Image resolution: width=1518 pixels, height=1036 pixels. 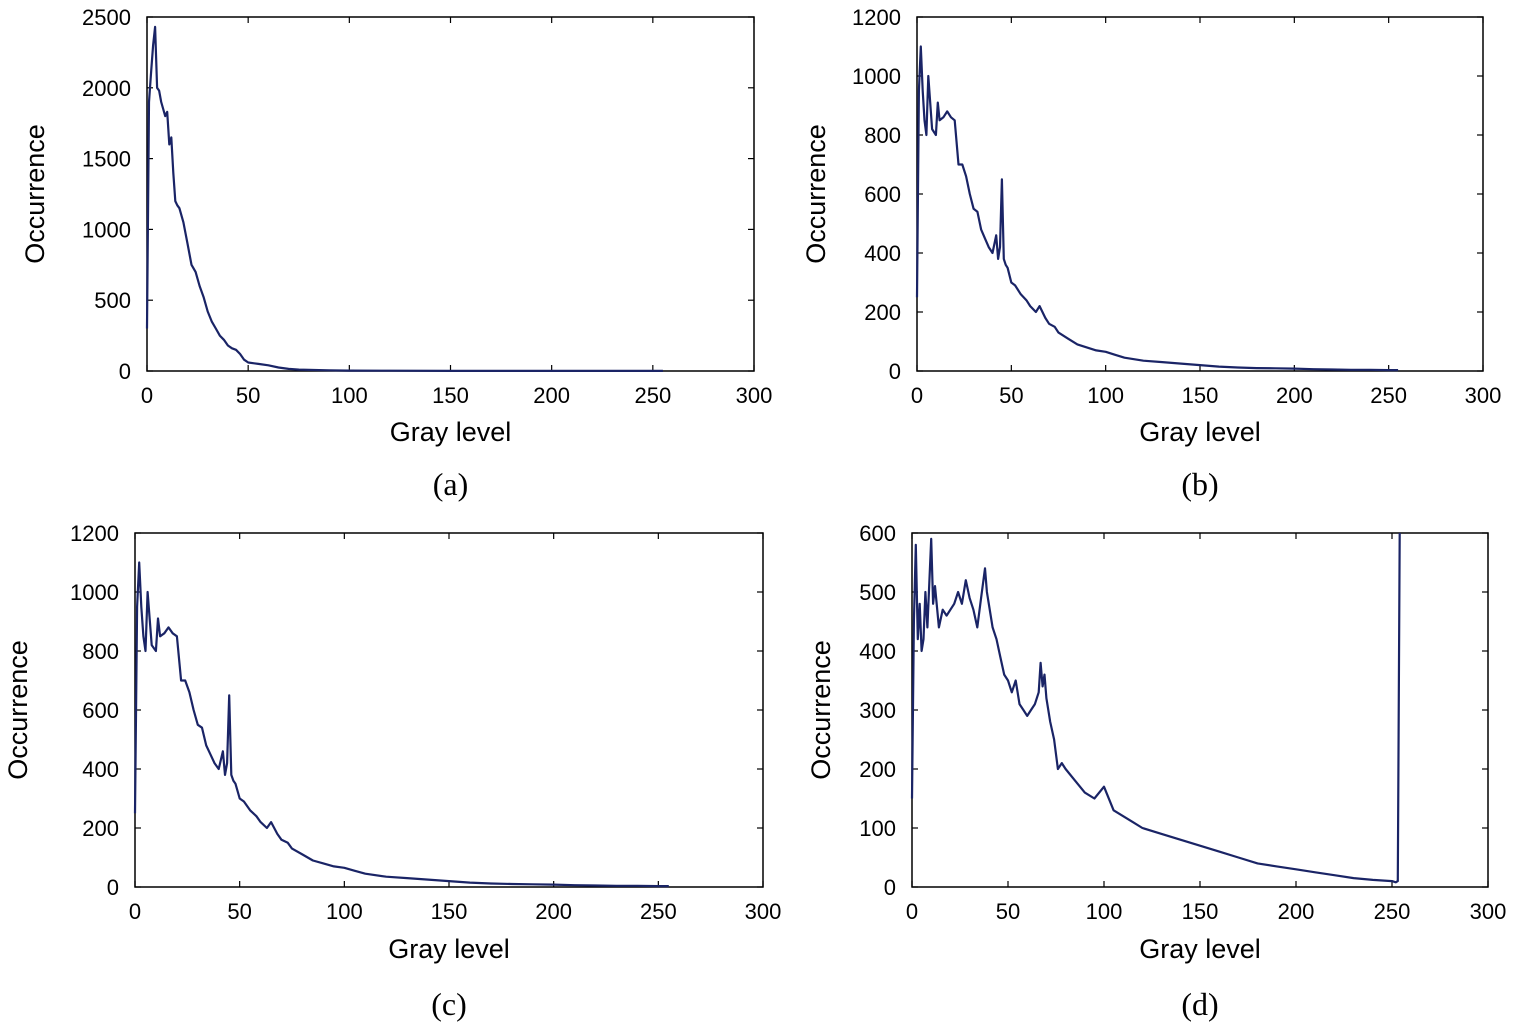 I want to click on panel-label: (c), so click(x=449, y=1004).